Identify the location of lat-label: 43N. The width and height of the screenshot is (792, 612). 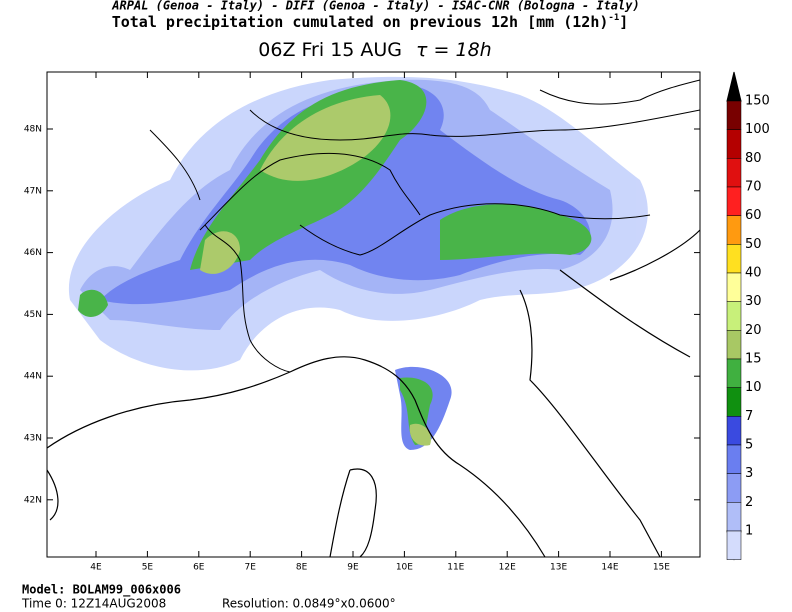
(33, 439).